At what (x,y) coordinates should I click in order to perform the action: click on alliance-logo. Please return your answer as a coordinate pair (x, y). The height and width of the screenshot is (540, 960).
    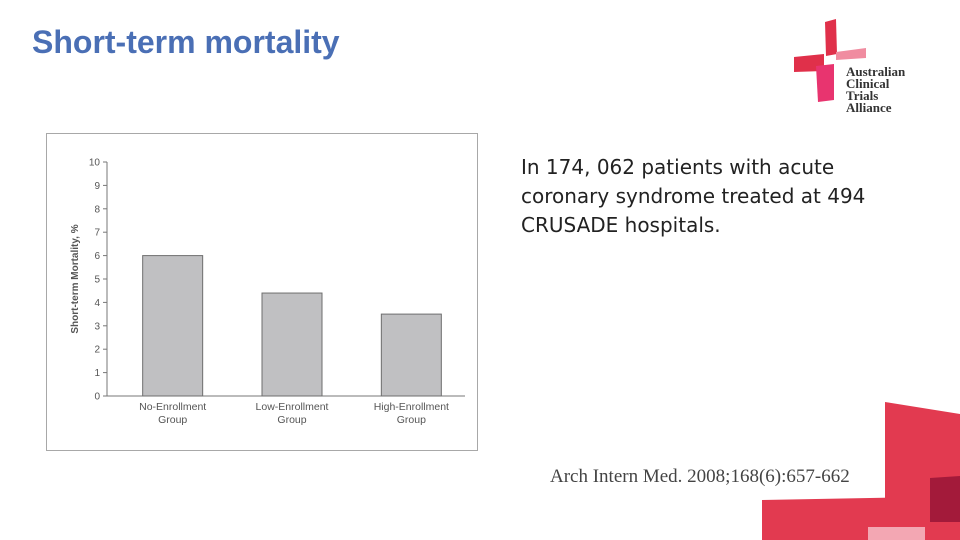
    Looking at the image, I should click on (865, 64).